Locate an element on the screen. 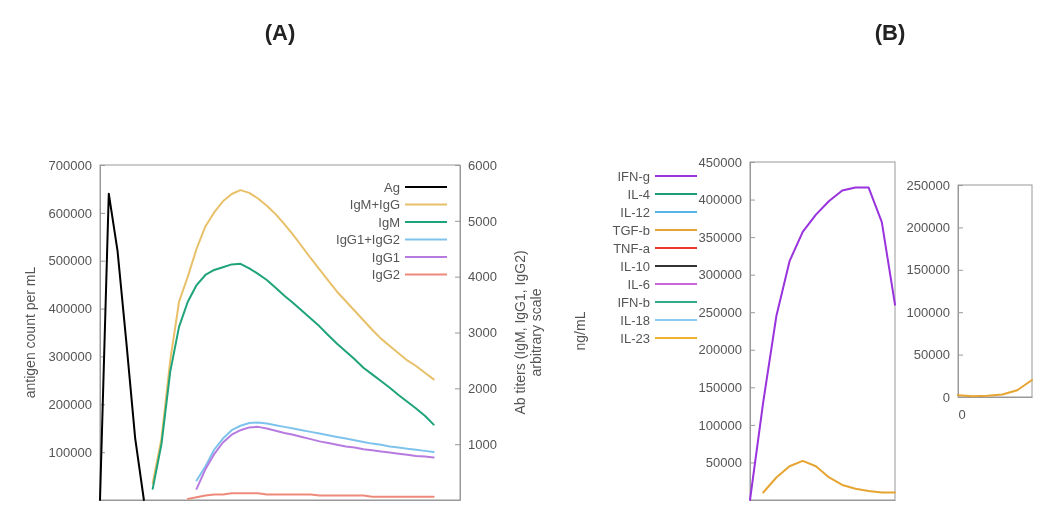 This screenshot has height=525, width=1042. legend-label: IFN-b is located at coordinates (633, 302).